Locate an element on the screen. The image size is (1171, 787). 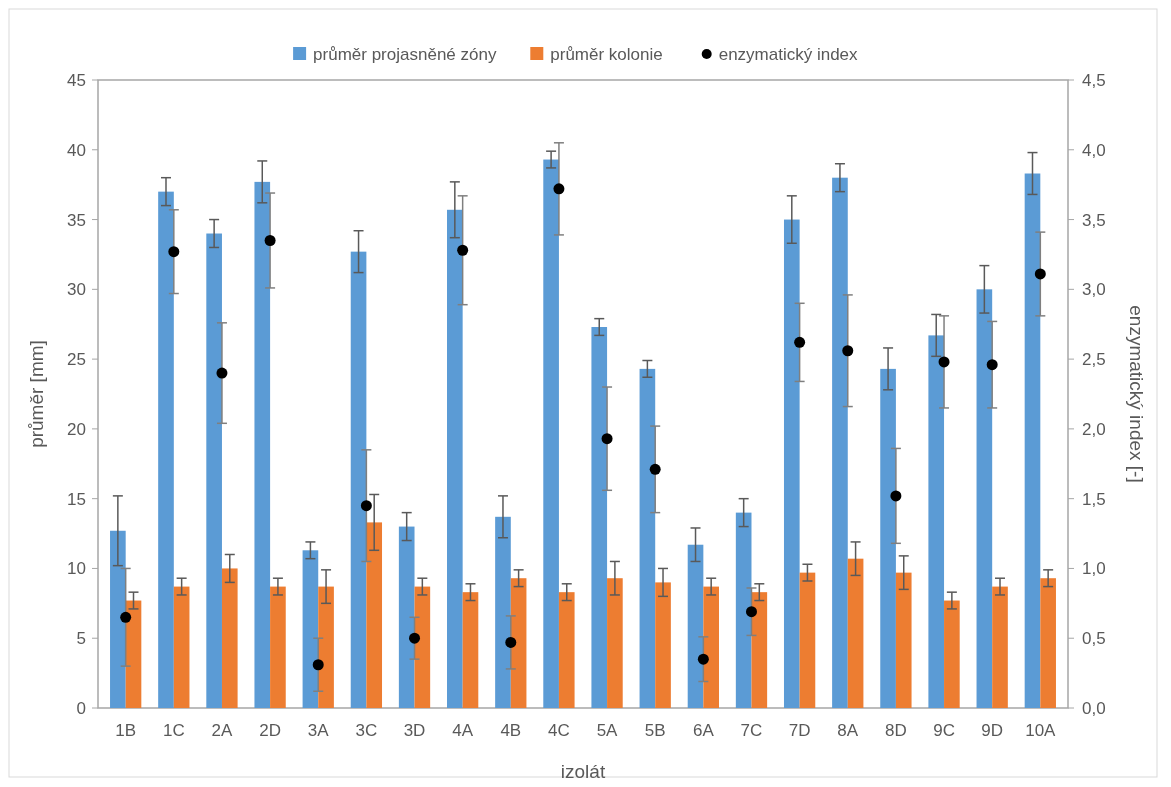
y-tick-label: 15 is located at coordinates (76, 499).